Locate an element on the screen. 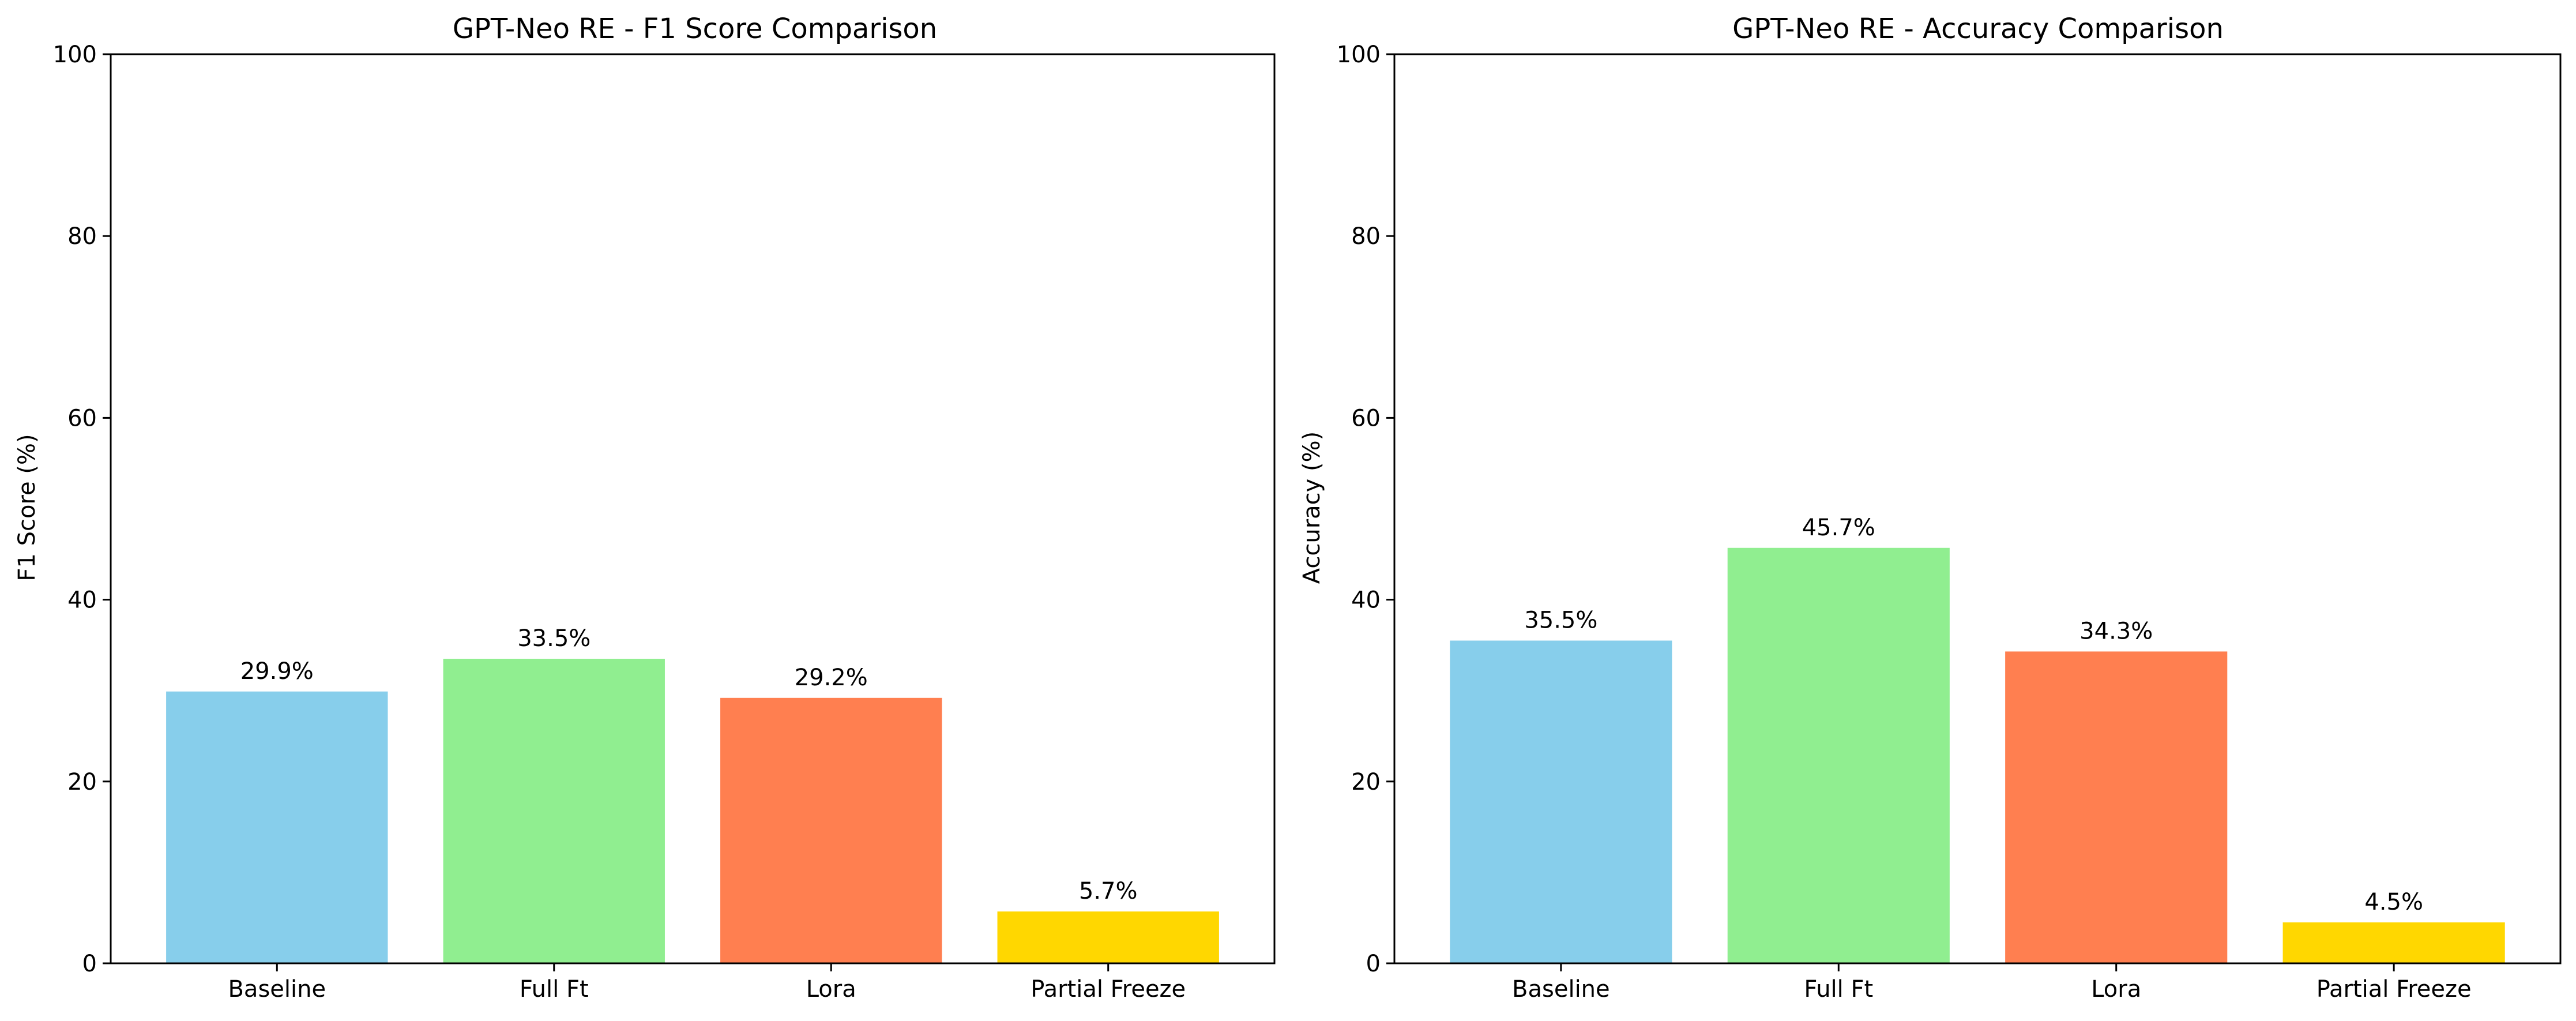 This screenshot has width=2576, height=1021. data-label: 45.7% is located at coordinates (1838, 528).